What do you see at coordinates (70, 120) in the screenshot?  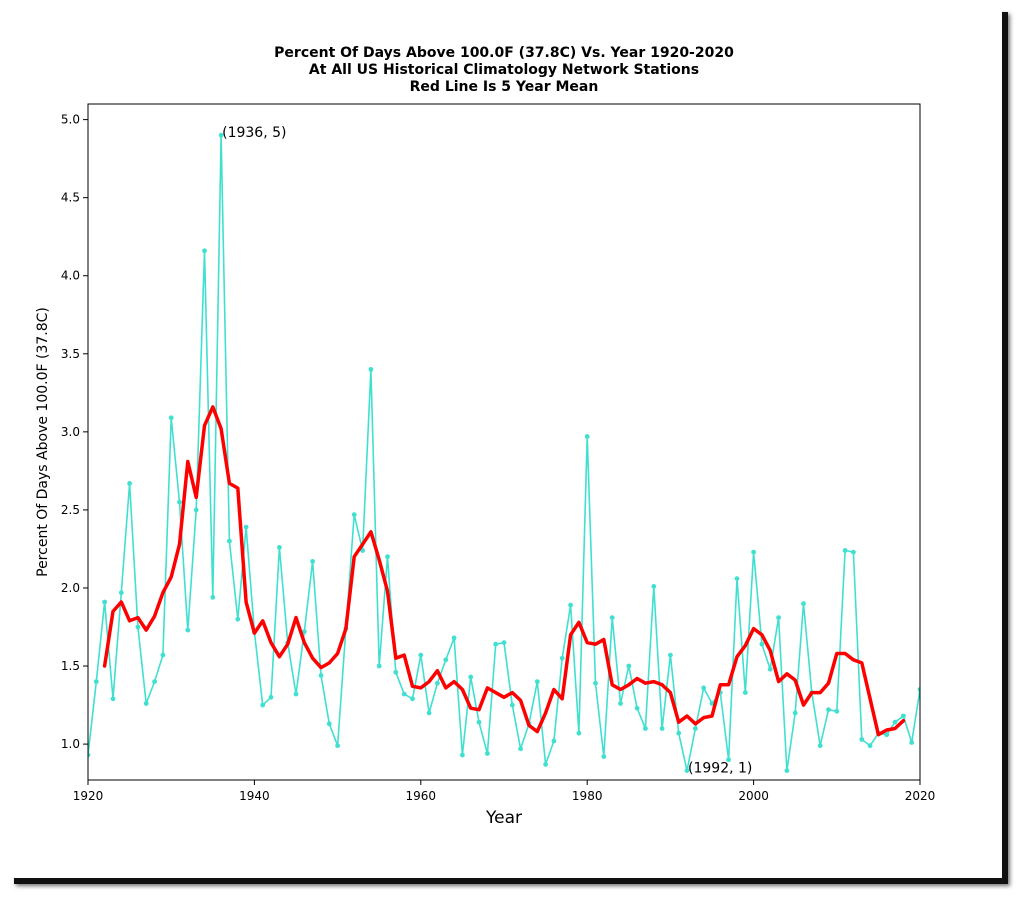 I see `y-tick-label: 5.0` at bounding box center [70, 120].